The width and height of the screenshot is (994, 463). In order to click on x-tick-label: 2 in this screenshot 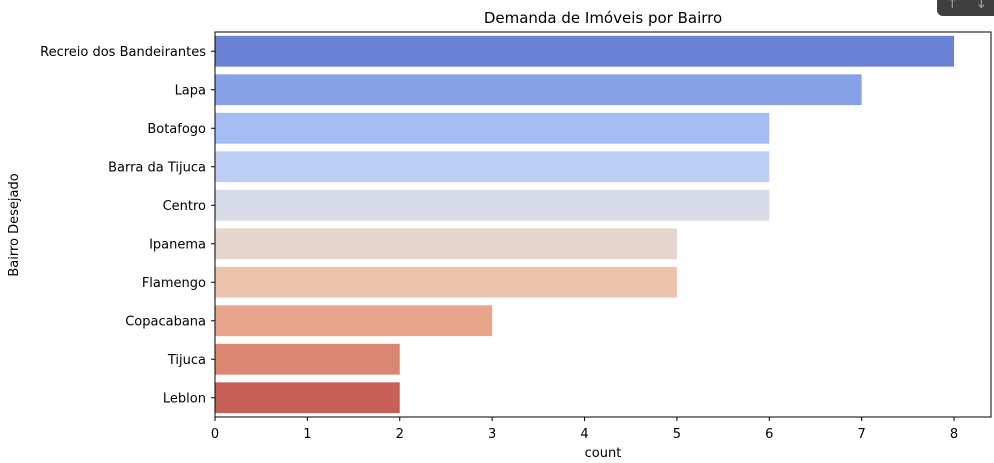, I will do `click(400, 434)`.